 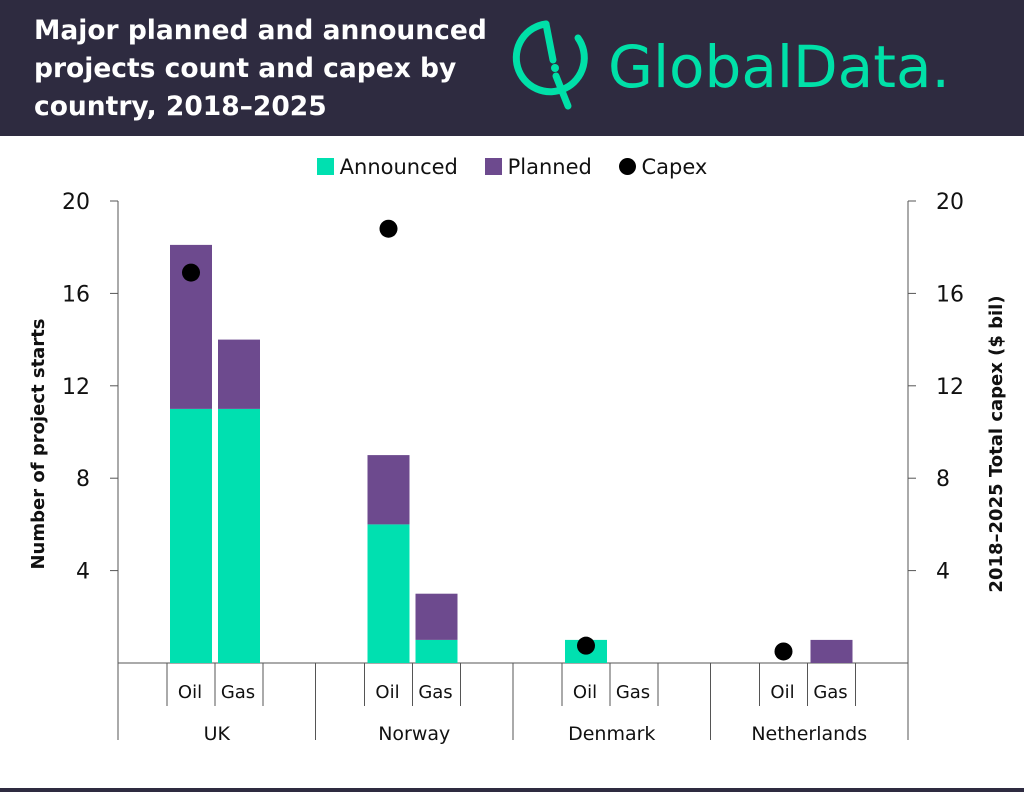 I want to click on chart-title-line-1: Major planned and announced, so click(x=260, y=30).